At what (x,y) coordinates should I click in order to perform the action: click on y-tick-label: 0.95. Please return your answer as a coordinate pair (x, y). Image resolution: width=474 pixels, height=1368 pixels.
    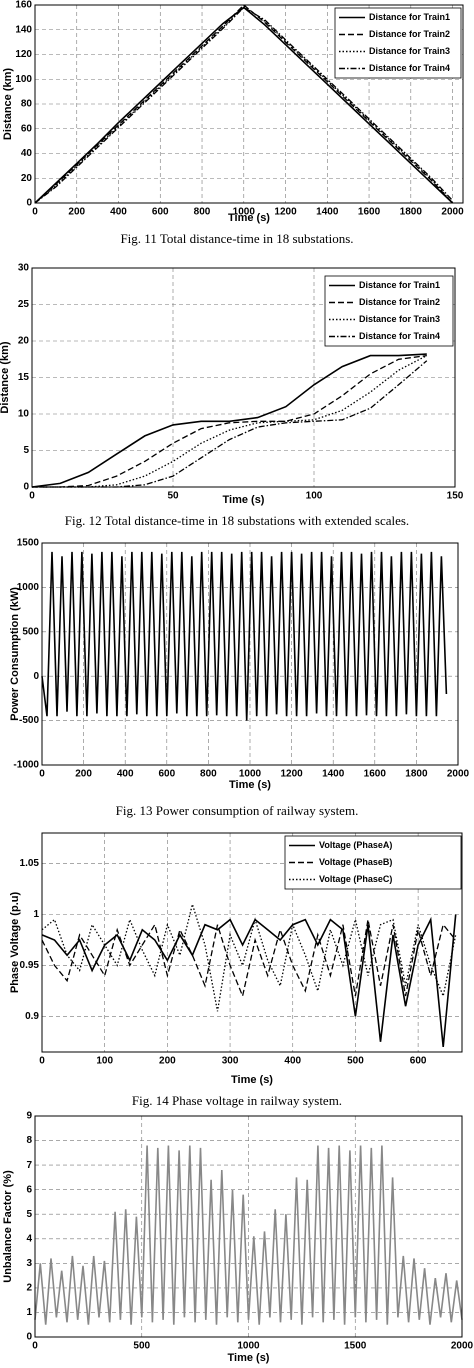
    Looking at the image, I should click on (30, 965).